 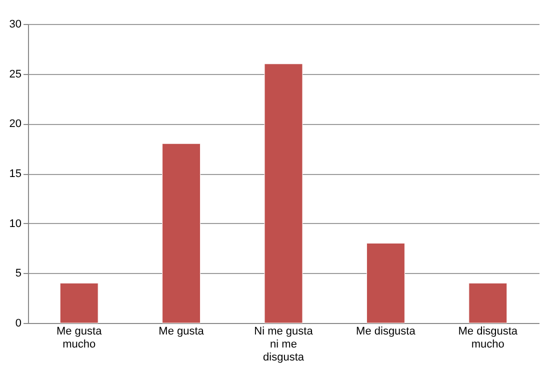 I want to click on x-tick-label: Me disgusta, so click(x=386, y=332).